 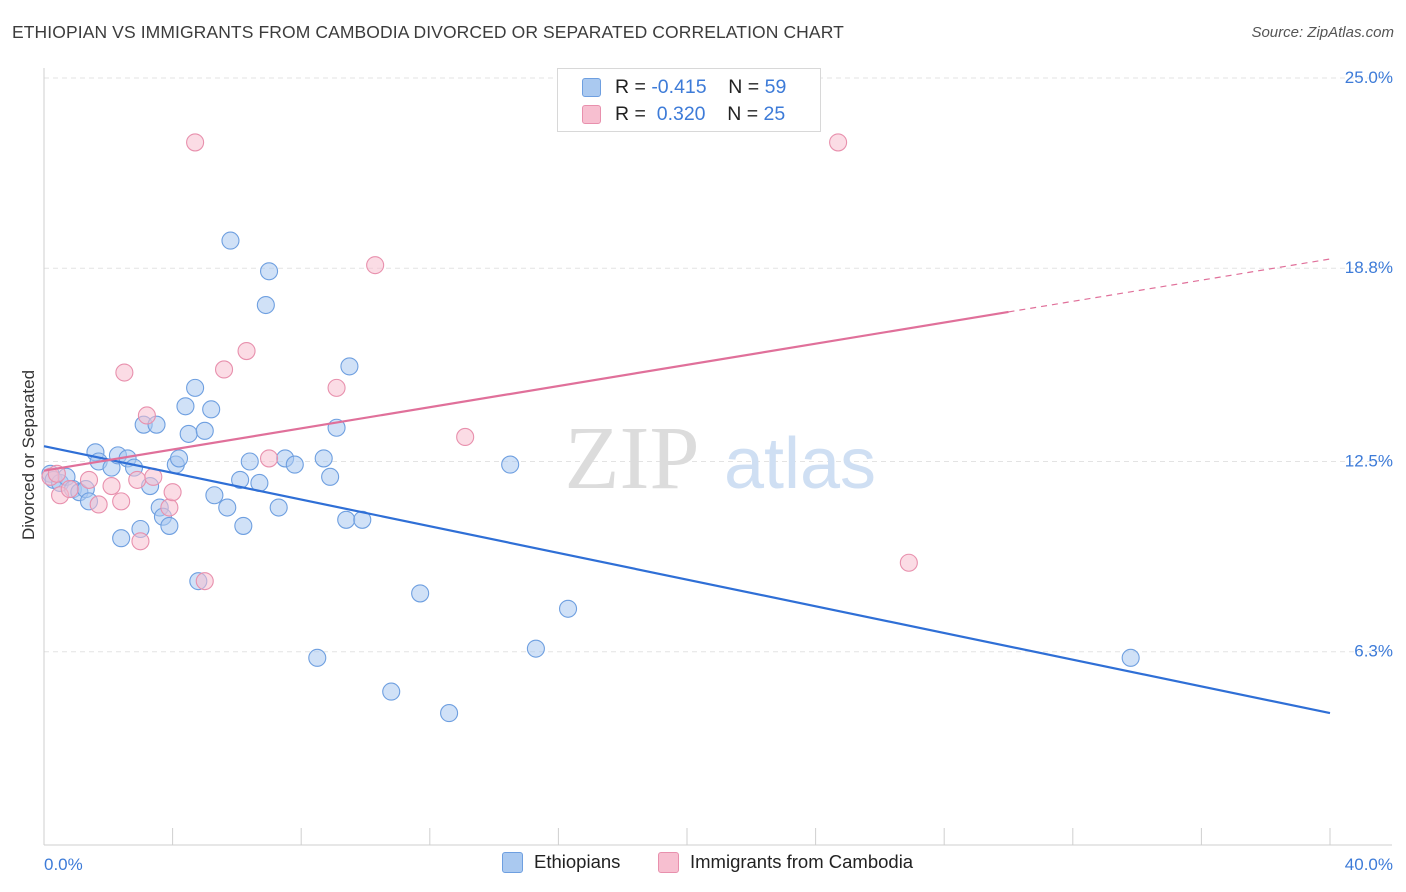 What do you see at coordinates (28, 455) in the screenshot?
I see `y-axis-label: Divorced or Separated` at bounding box center [28, 455].